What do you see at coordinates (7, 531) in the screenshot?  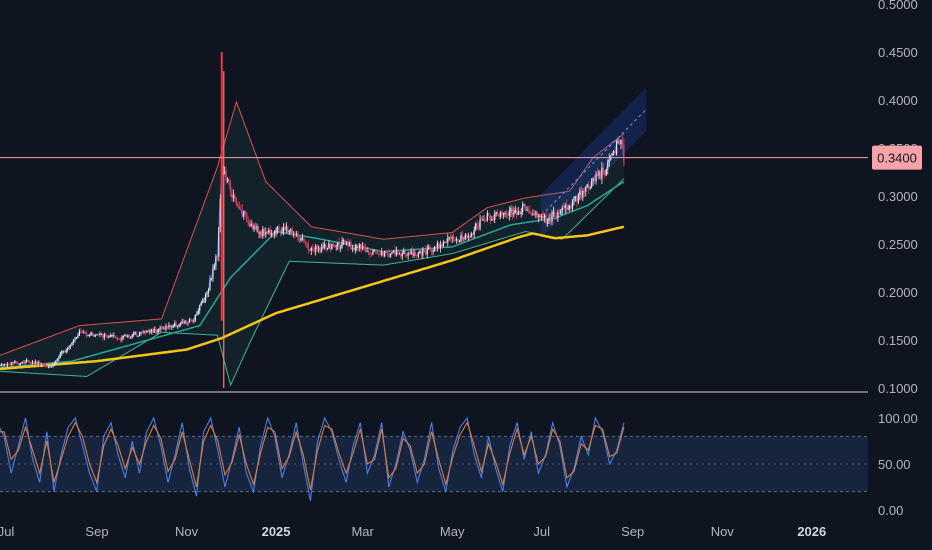 I see `time-tick-label: Jul` at bounding box center [7, 531].